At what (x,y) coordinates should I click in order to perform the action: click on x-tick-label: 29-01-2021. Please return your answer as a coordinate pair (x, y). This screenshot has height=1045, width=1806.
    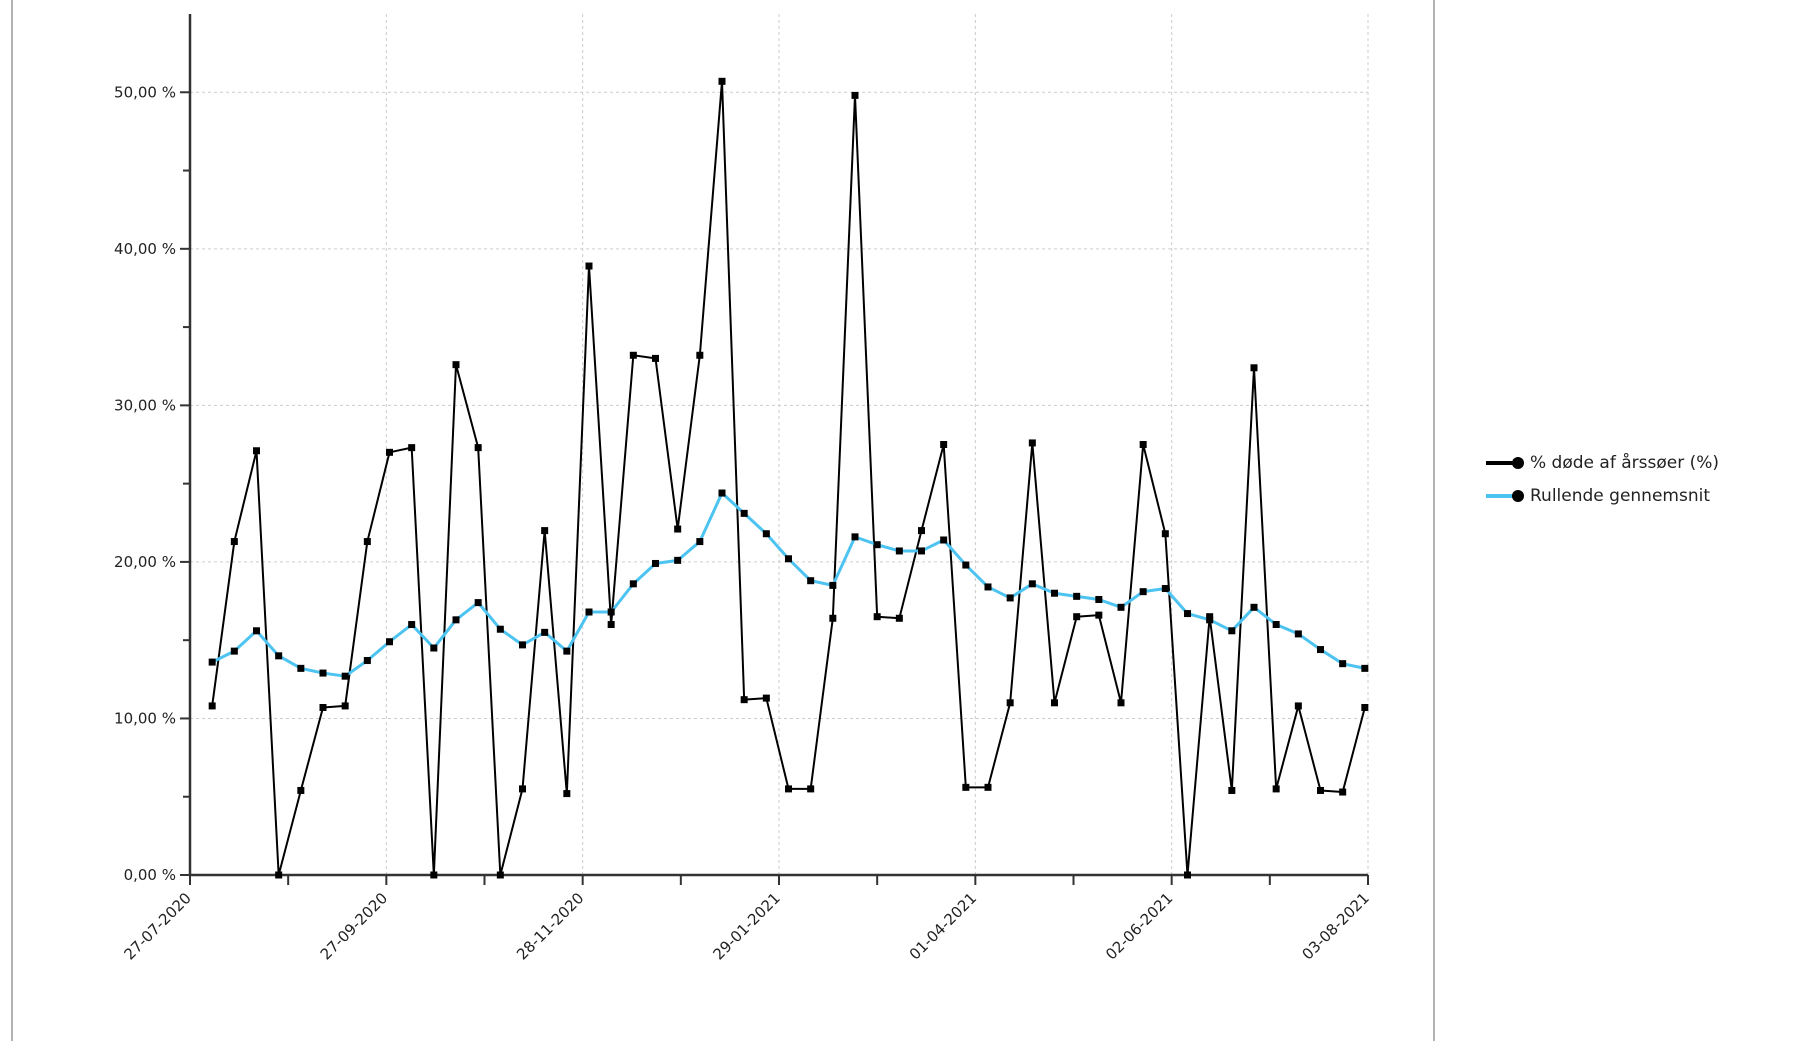
    Looking at the image, I should click on (746, 926).